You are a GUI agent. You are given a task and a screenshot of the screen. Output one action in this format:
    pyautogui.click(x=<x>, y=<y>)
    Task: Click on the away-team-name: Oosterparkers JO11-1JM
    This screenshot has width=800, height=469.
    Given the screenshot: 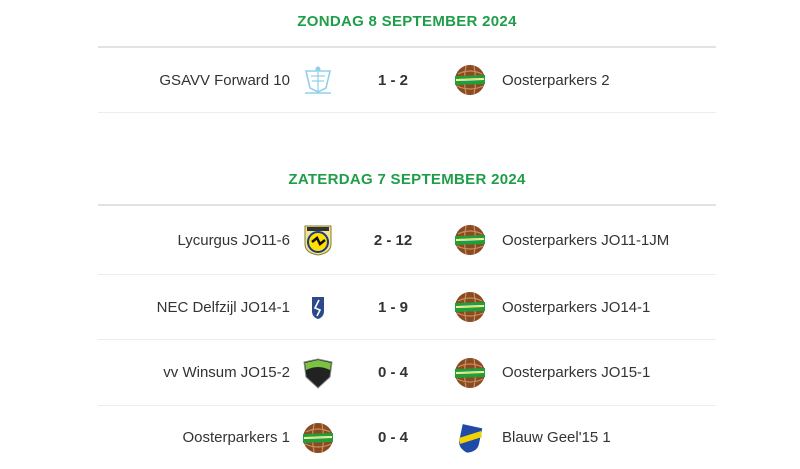 What is the action you would take?
    pyautogui.click(x=586, y=240)
    